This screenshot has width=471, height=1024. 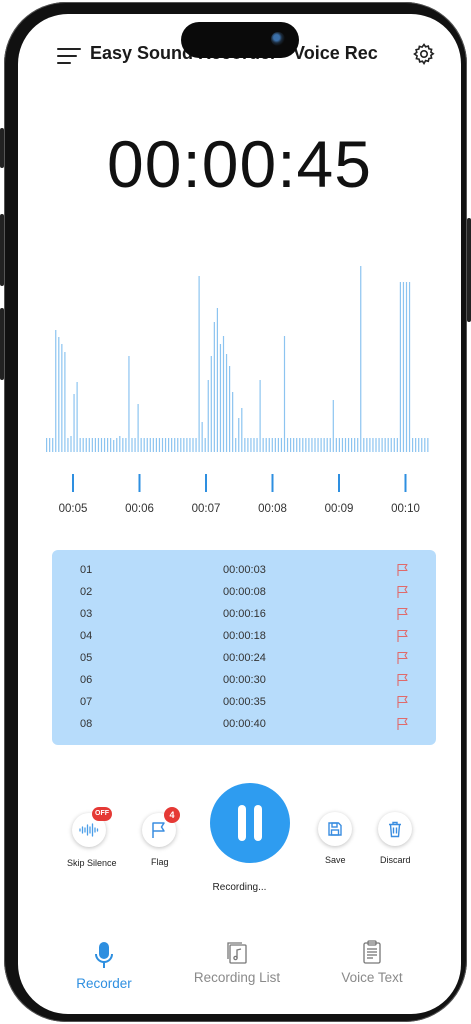 What do you see at coordinates (86, 680) in the screenshot?
I see `flag-number: 06` at bounding box center [86, 680].